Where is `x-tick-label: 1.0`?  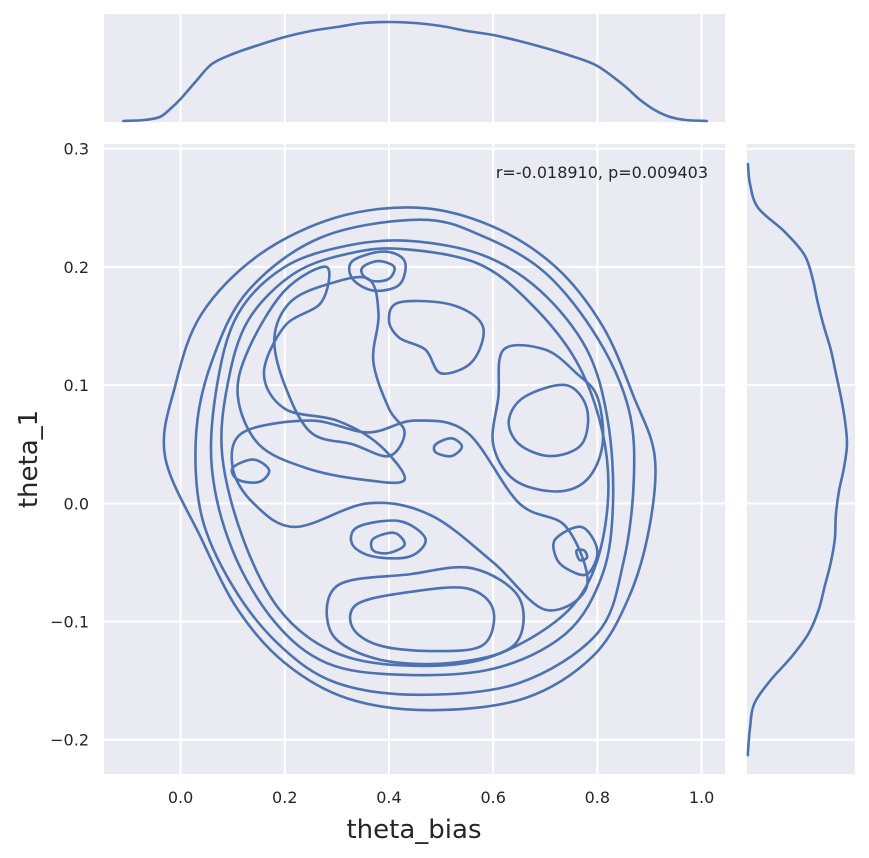 x-tick-label: 1.0 is located at coordinates (701, 797).